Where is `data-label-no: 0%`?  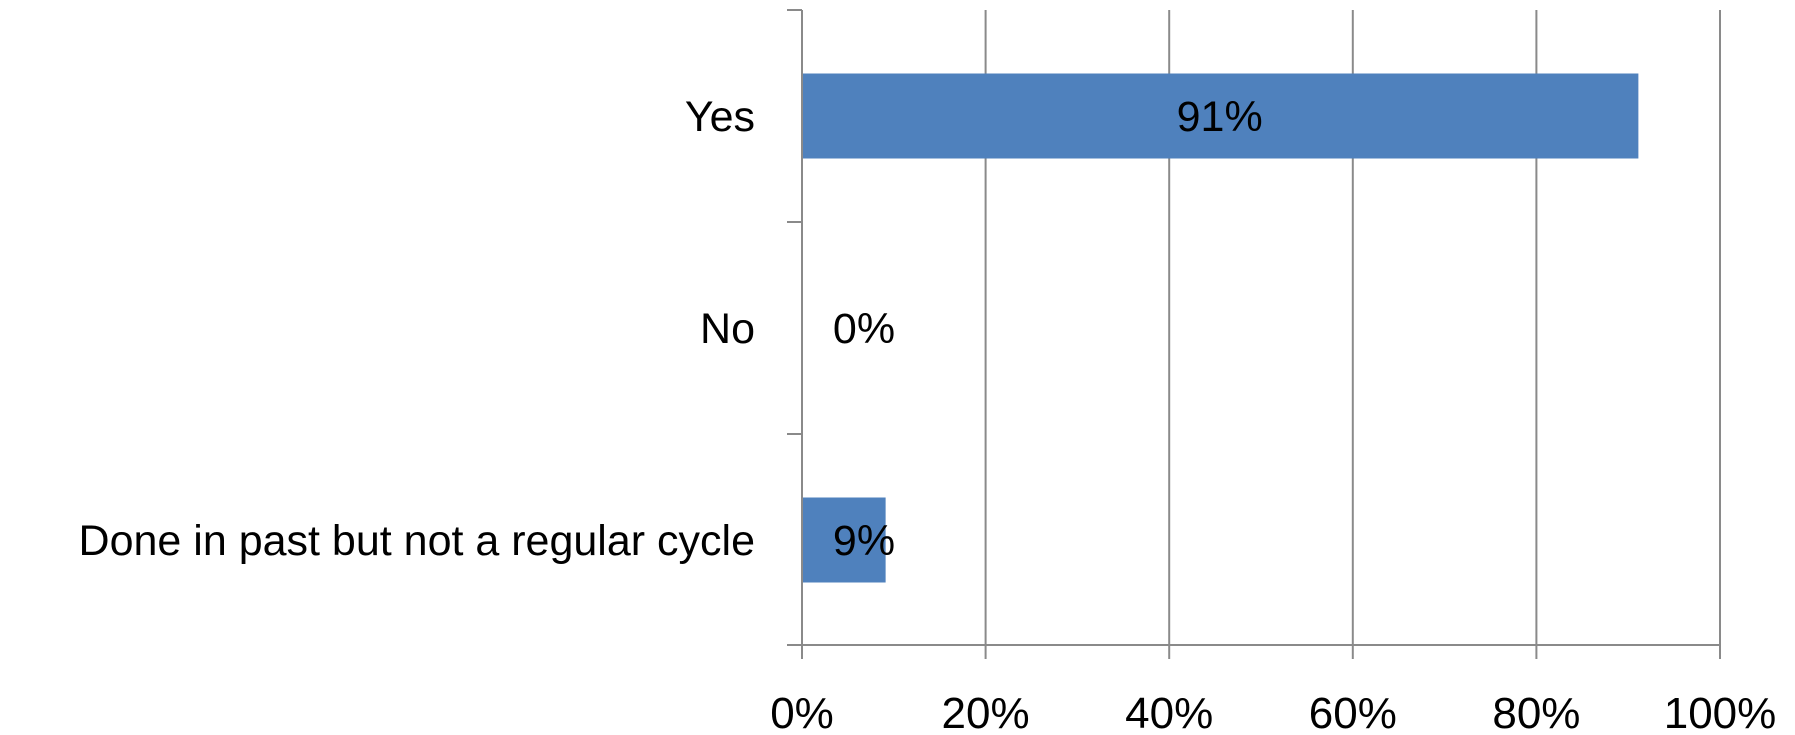 data-label-no: 0% is located at coordinates (864, 329).